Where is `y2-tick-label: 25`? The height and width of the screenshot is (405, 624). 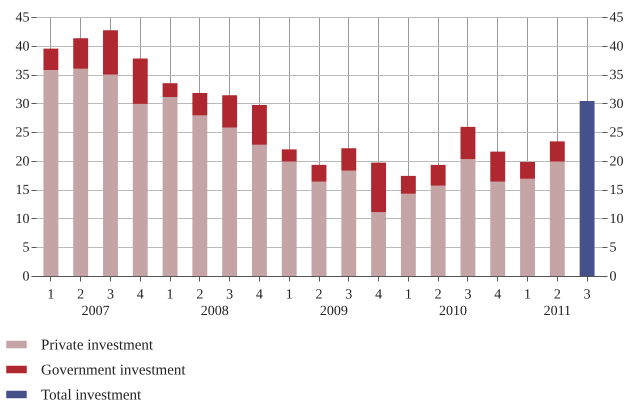
y2-tick-label: 25 is located at coordinates (617, 133).